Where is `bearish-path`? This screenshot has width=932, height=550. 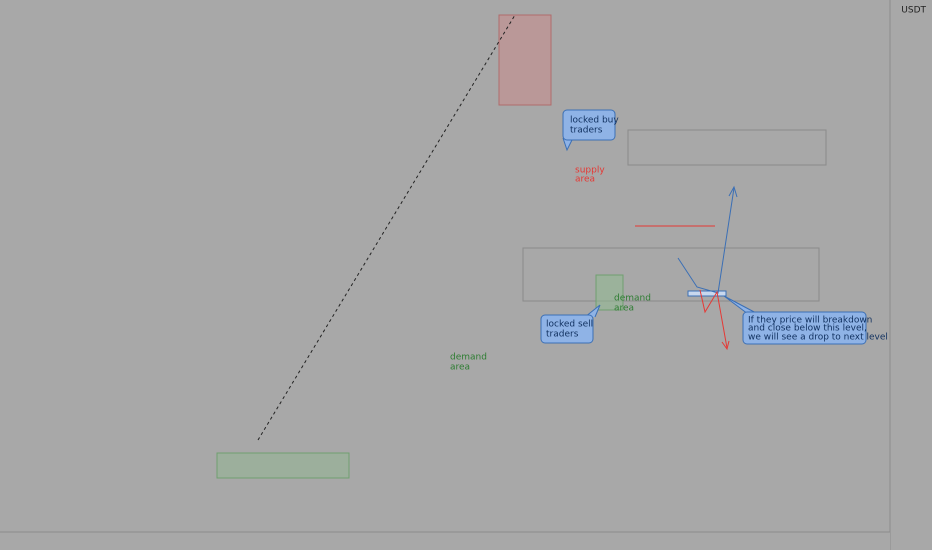
bearish-path is located at coordinates (713, 319).